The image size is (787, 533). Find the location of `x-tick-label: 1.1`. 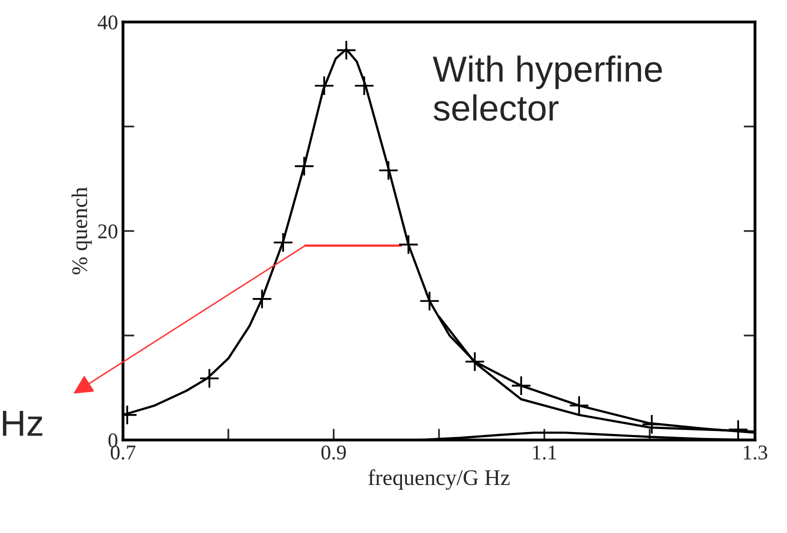

x-tick-label: 1.1 is located at coordinates (544, 453).